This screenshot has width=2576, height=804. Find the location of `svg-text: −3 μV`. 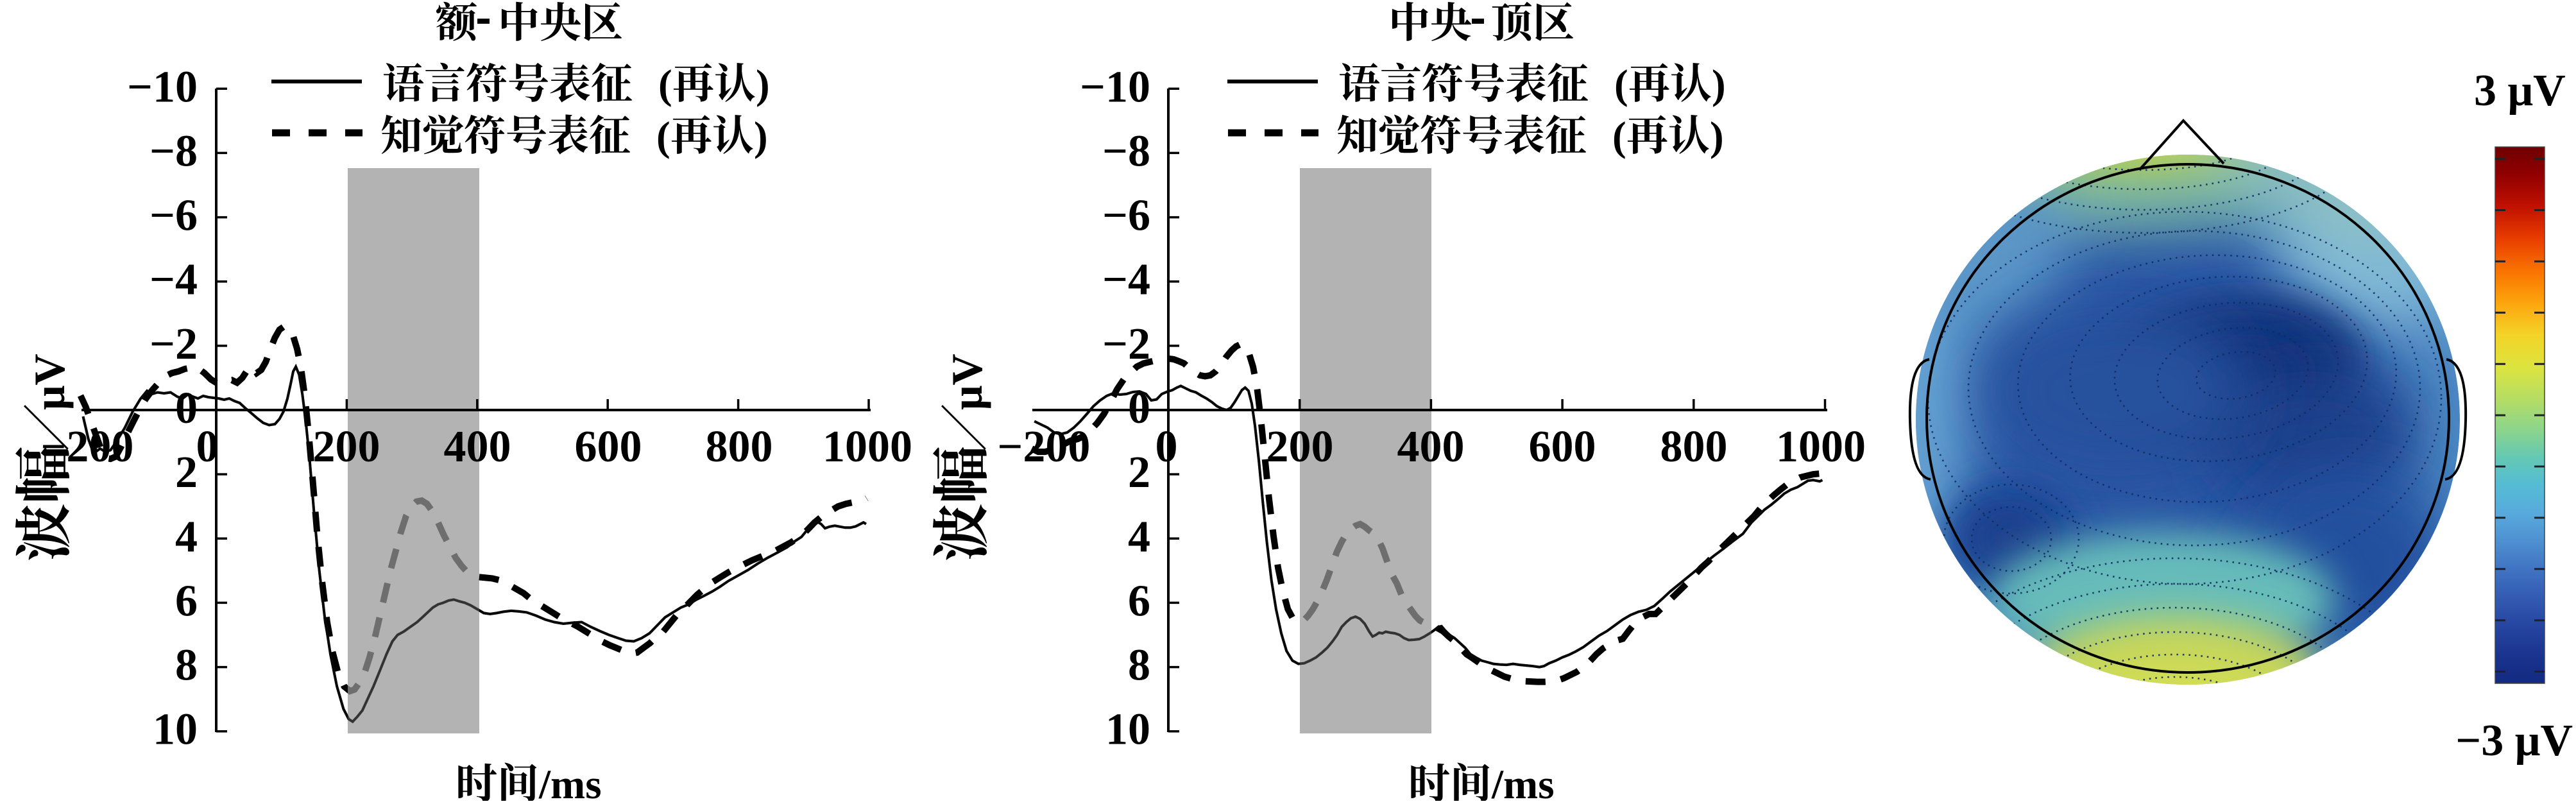

svg-text: −3 μV is located at coordinates (2514, 741).